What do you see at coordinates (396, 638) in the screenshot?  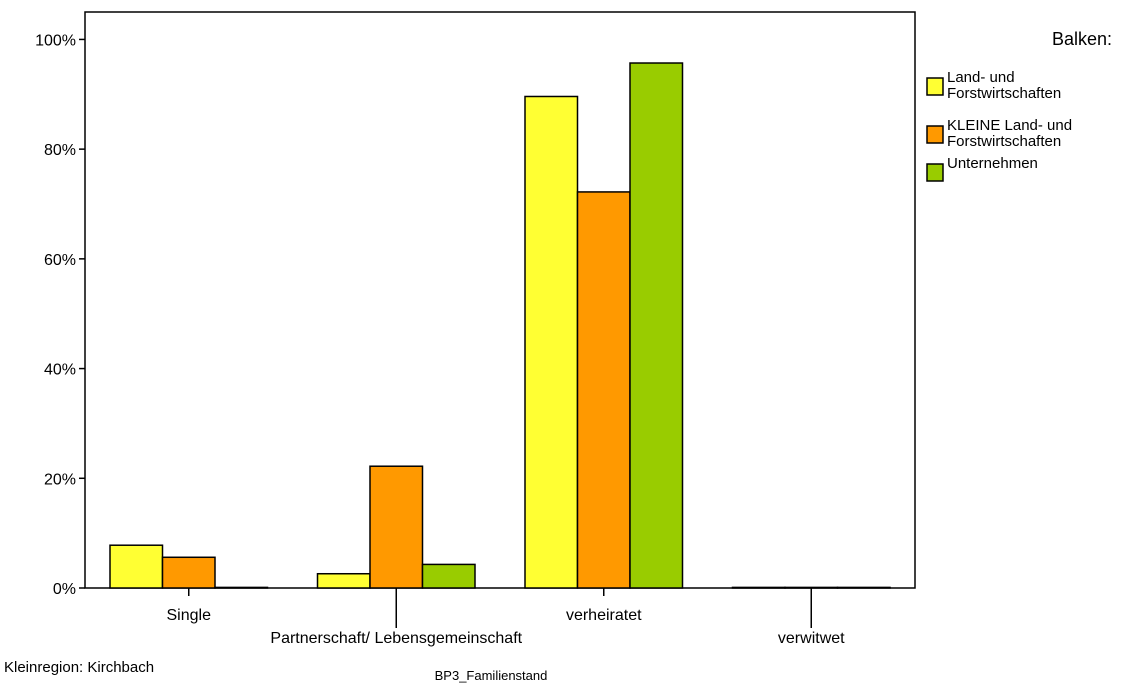 I see `x-tick-label: Partnerschaft/ Lebensgemeinschaft` at bounding box center [396, 638].